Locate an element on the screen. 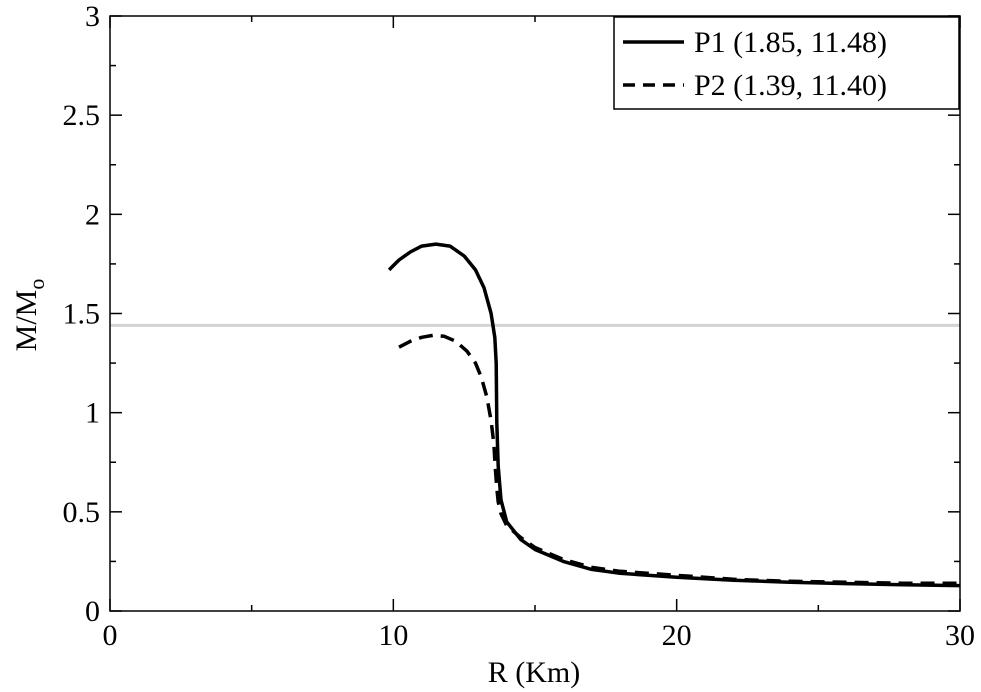  legend: P1 (1.85, 11.48) P2 (1.39, 11.40) is located at coordinates (786, 63).